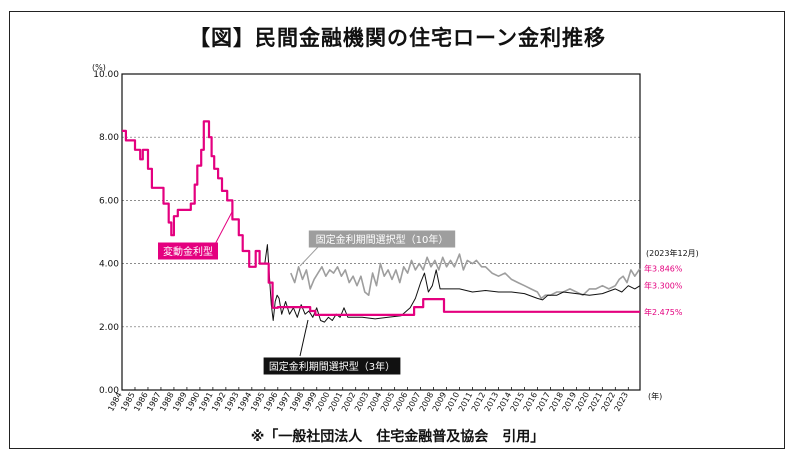  I want to click on y-tick-label: 10.00, so click(106, 75).